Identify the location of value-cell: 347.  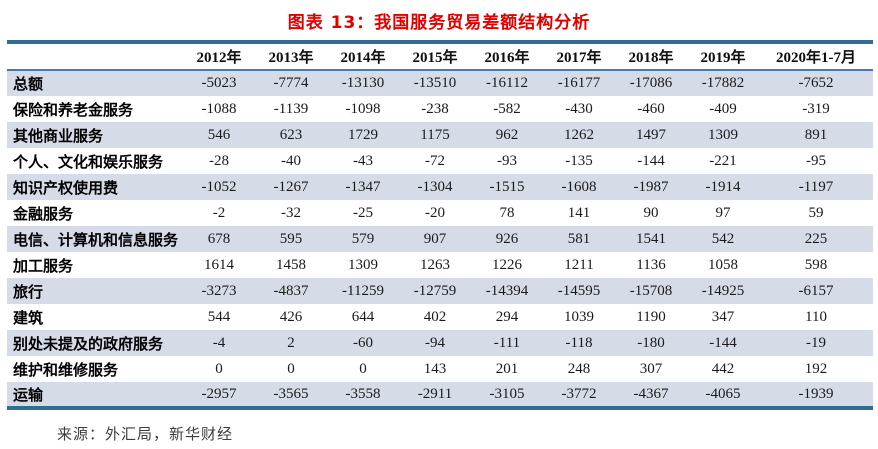
(723, 316).